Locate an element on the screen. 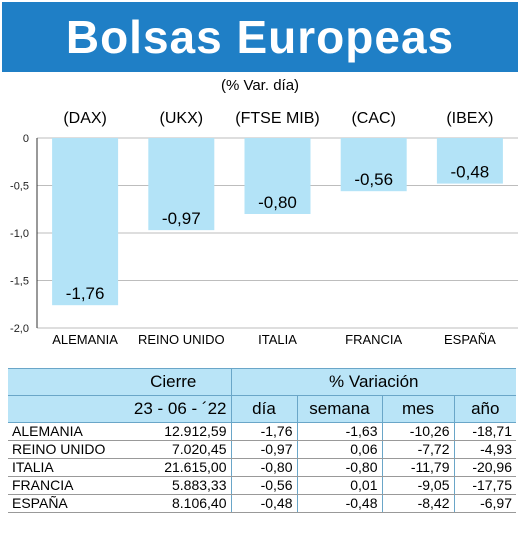 This screenshot has height=547, width=520. table-cell-dia: -0,97 is located at coordinates (263, 449).